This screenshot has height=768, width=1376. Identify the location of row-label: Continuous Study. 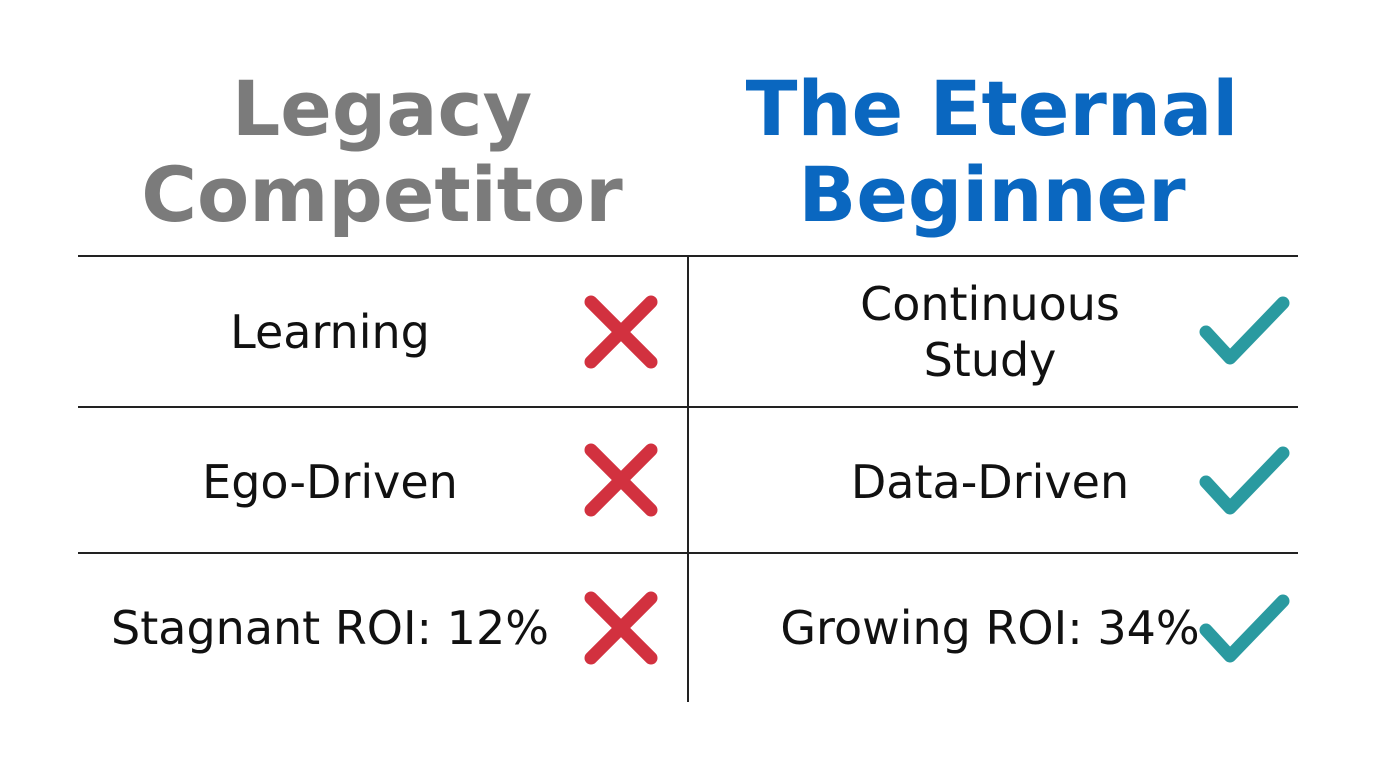
(990, 332).